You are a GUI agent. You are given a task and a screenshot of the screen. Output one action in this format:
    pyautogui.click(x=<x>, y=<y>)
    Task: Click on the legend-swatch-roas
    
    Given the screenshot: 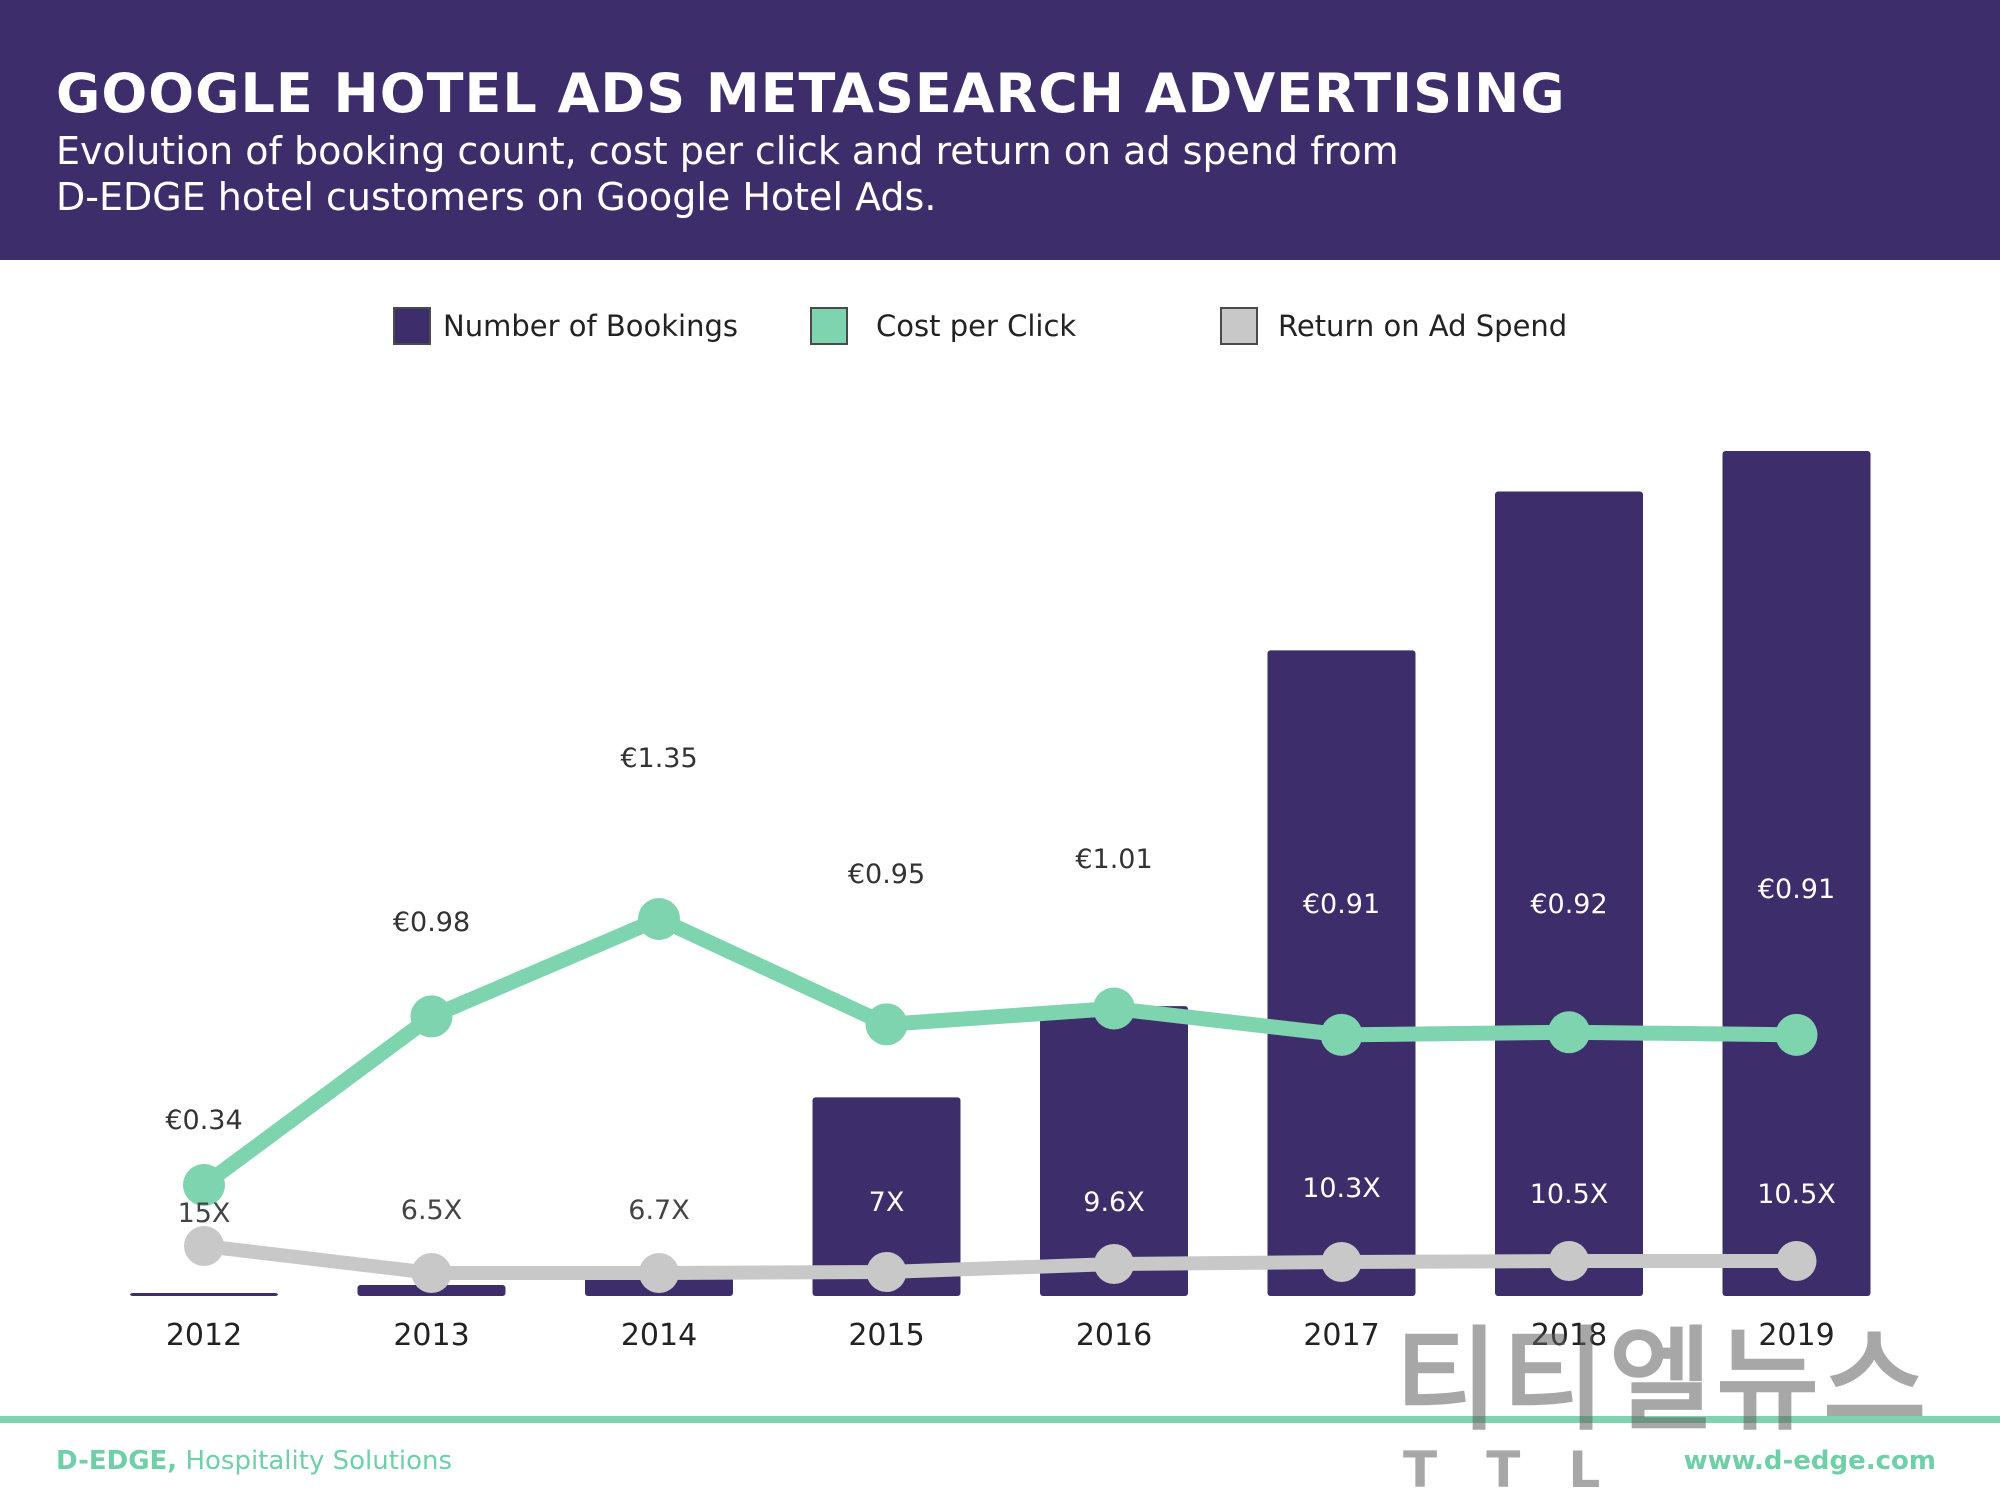 What is the action you would take?
    pyautogui.click(x=1239, y=326)
    